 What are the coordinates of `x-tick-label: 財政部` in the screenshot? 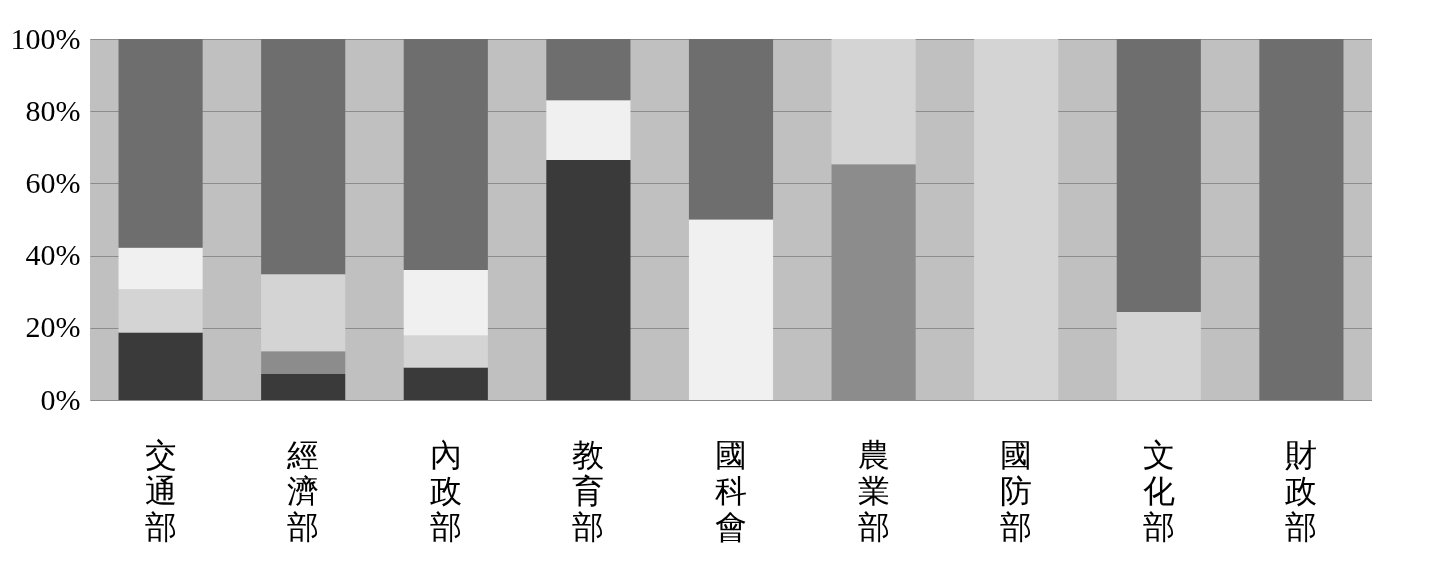 It's located at (1301, 490).